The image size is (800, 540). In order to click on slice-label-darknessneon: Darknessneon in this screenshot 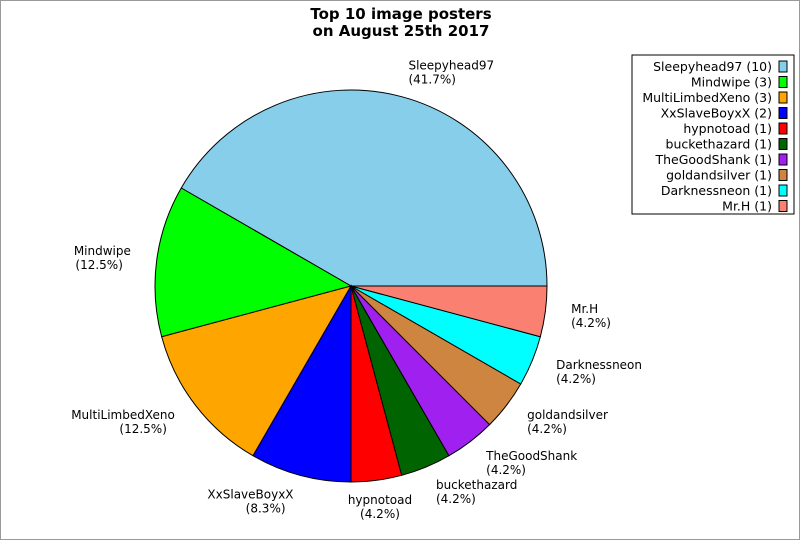, I will do `click(599, 365)`.